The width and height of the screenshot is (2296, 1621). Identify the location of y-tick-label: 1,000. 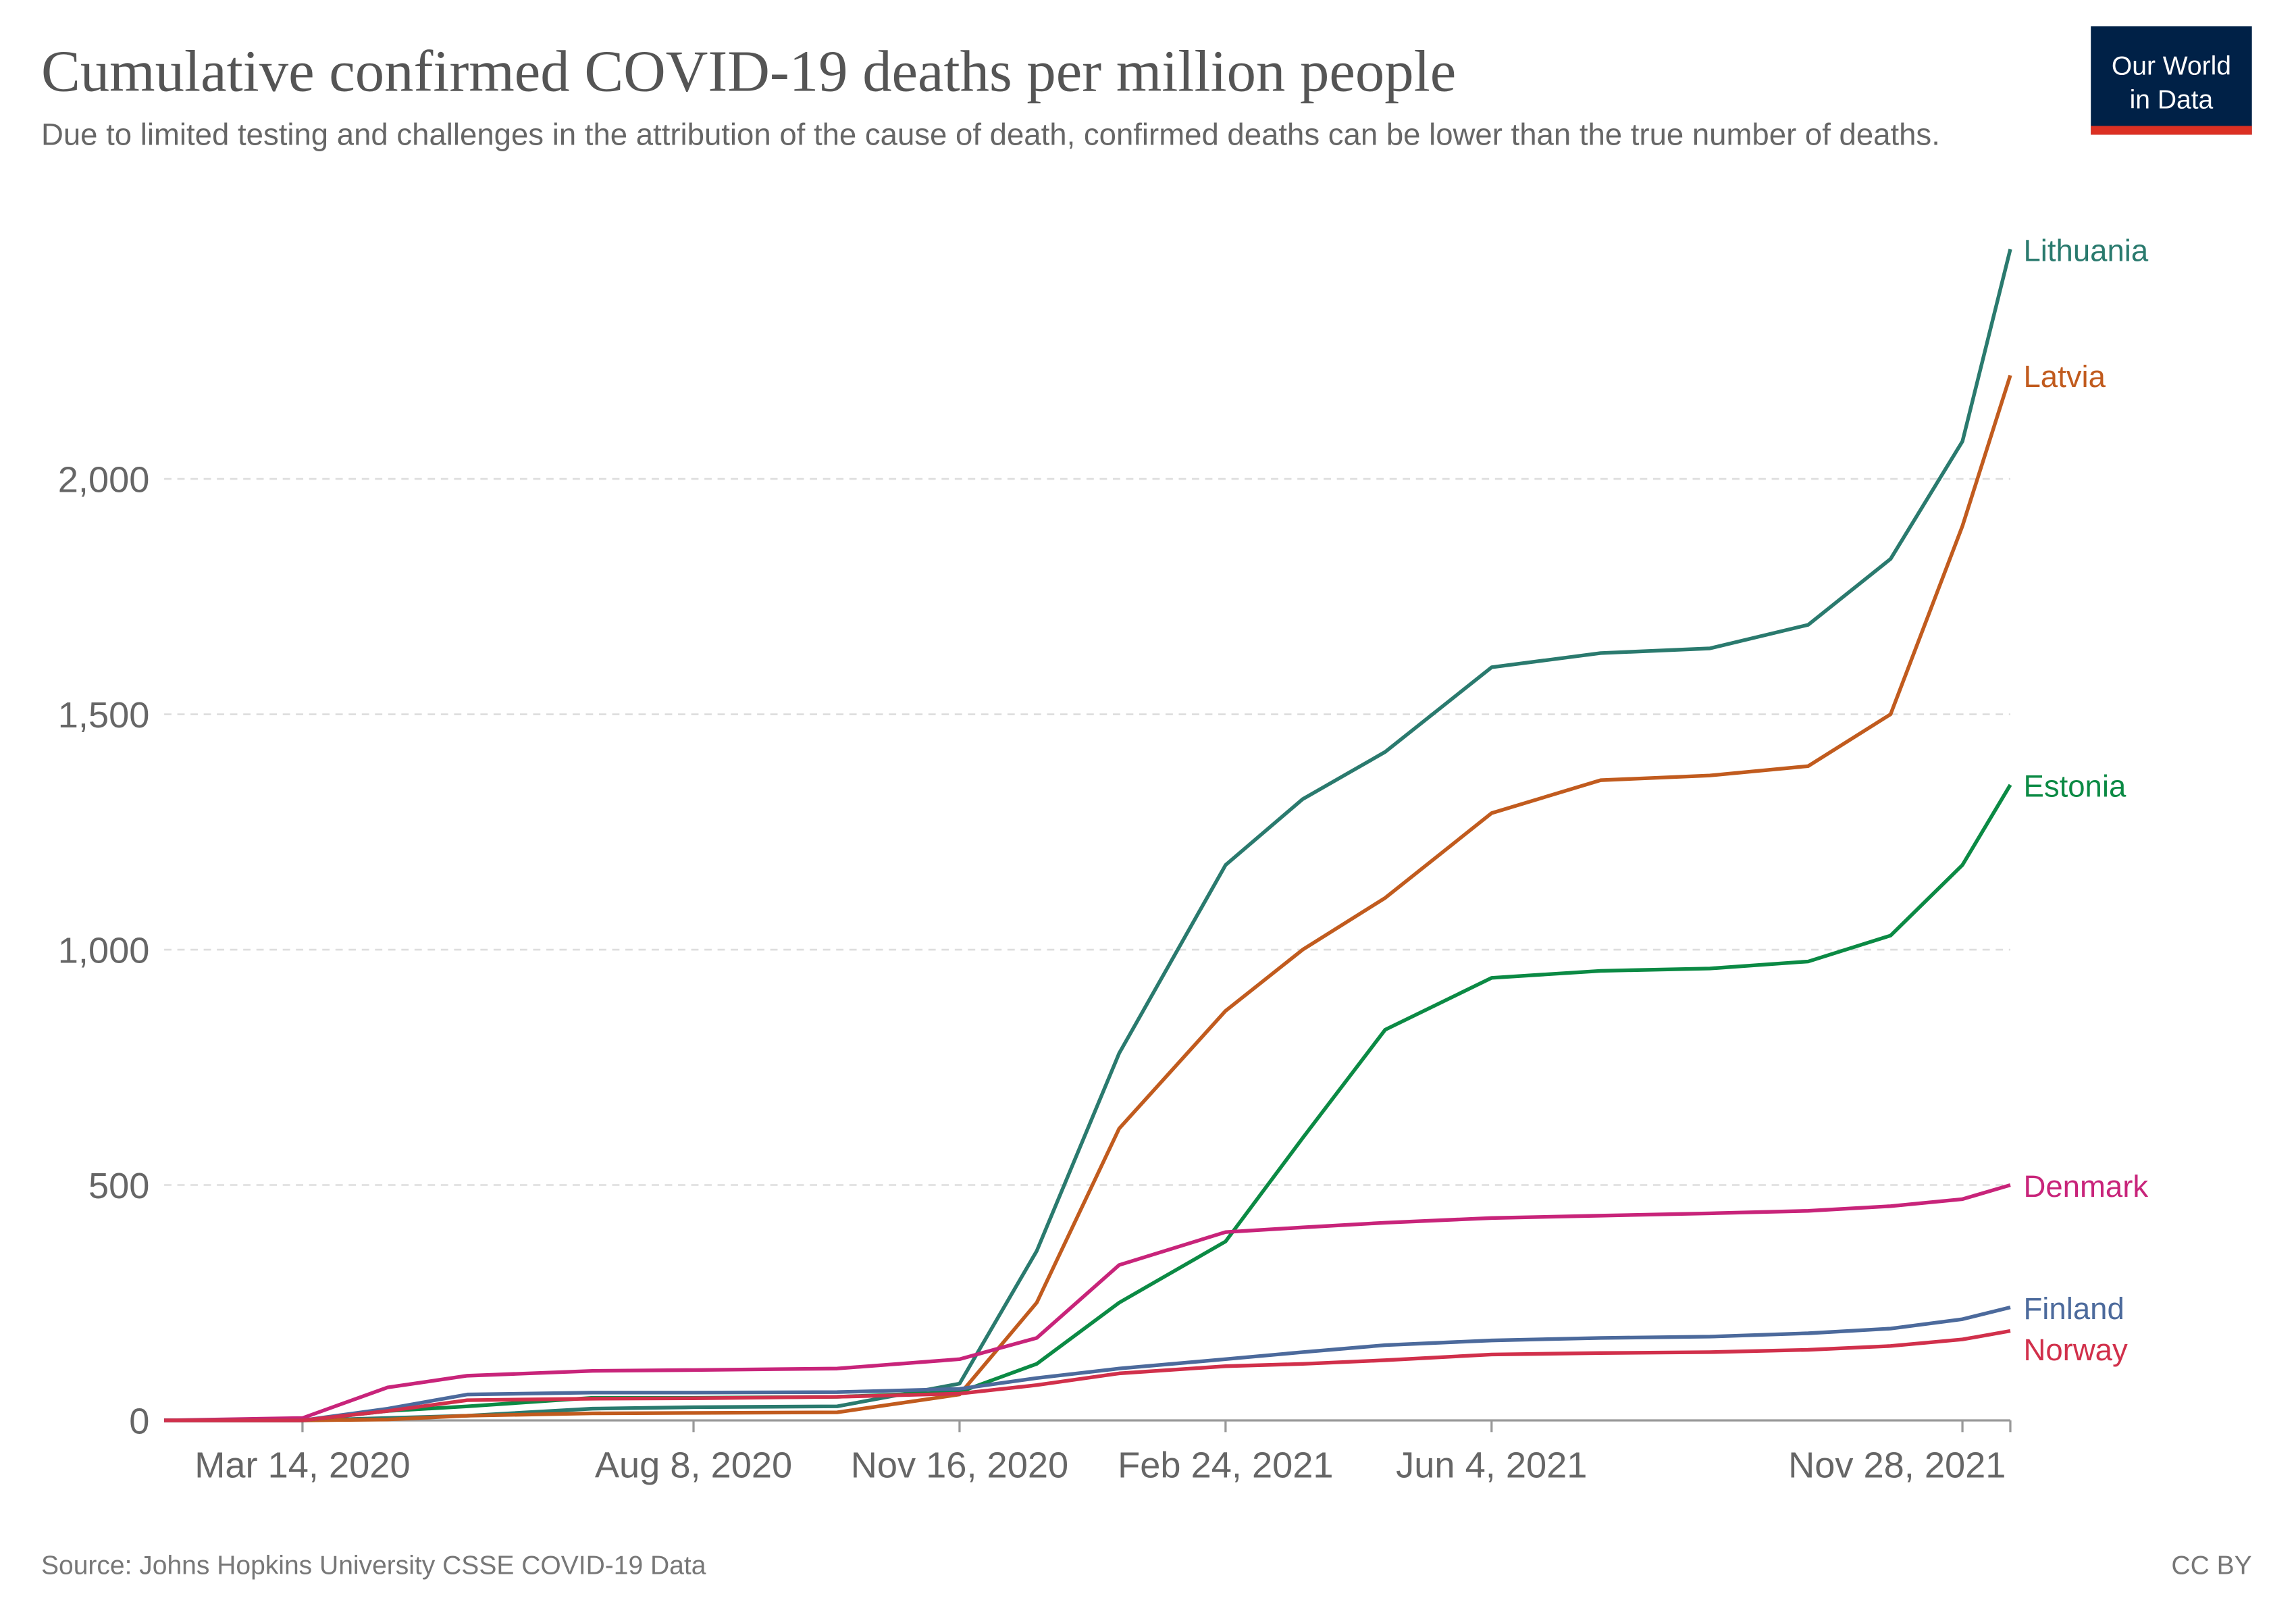
(104, 951).